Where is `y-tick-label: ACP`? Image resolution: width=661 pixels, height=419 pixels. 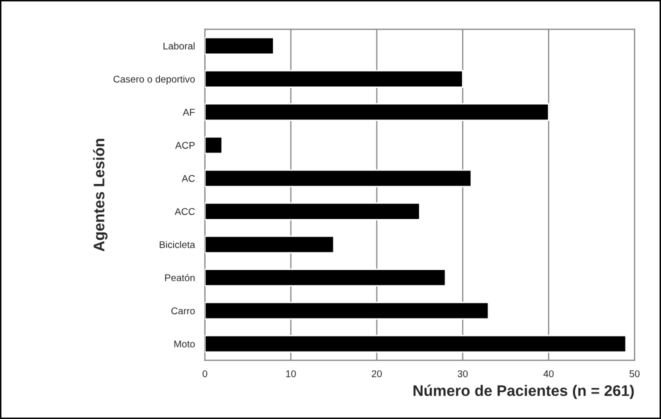 y-tick-label: ACP is located at coordinates (185, 145).